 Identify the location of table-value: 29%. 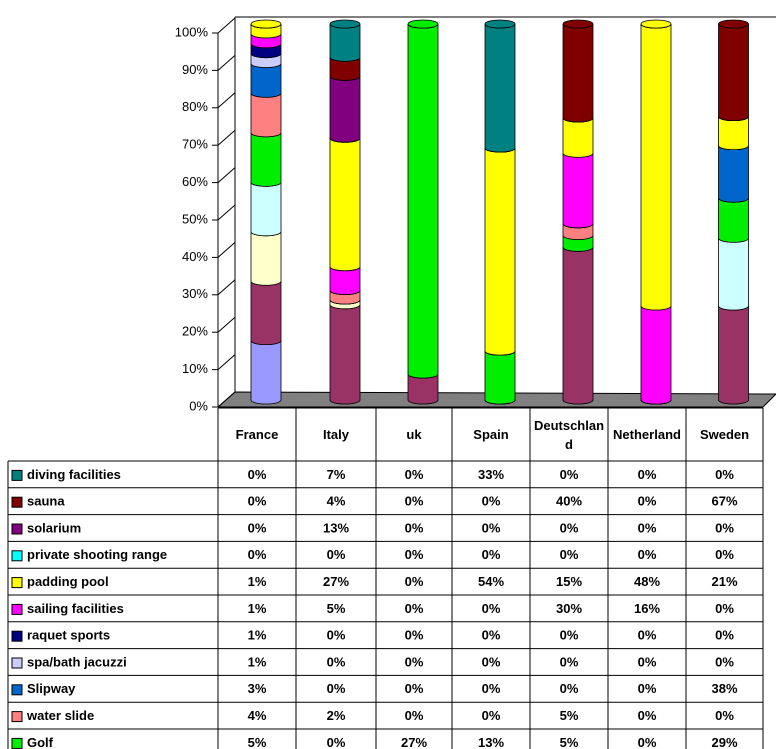
(724, 742).